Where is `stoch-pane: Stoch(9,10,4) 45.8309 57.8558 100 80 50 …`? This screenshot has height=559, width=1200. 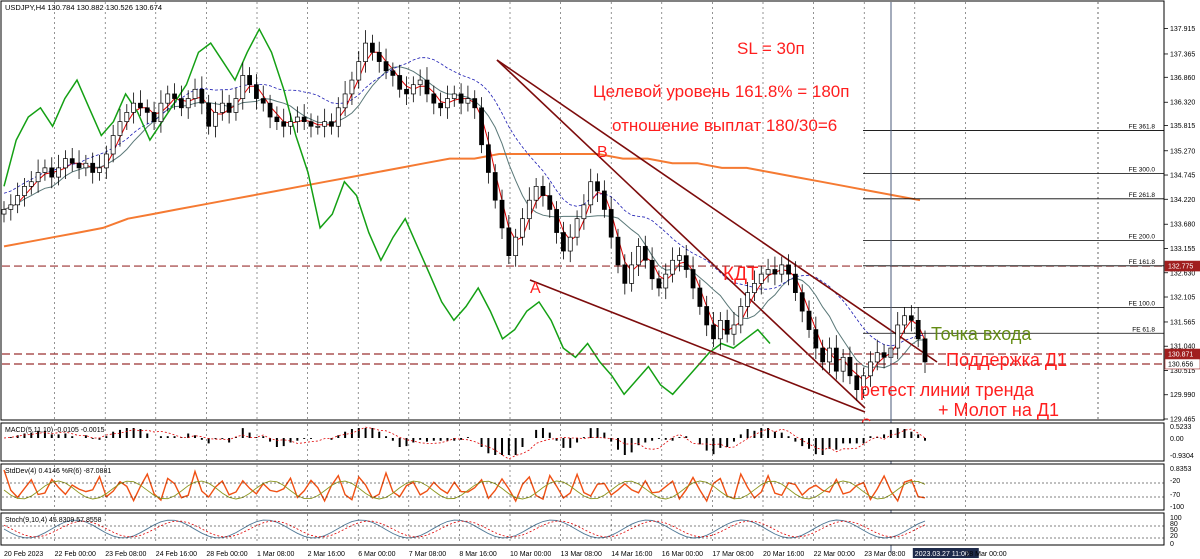 stoch-pane: Stoch(9,10,4) 45.8309 57.8558 100 80 50 … is located at coordinates (591, 530).